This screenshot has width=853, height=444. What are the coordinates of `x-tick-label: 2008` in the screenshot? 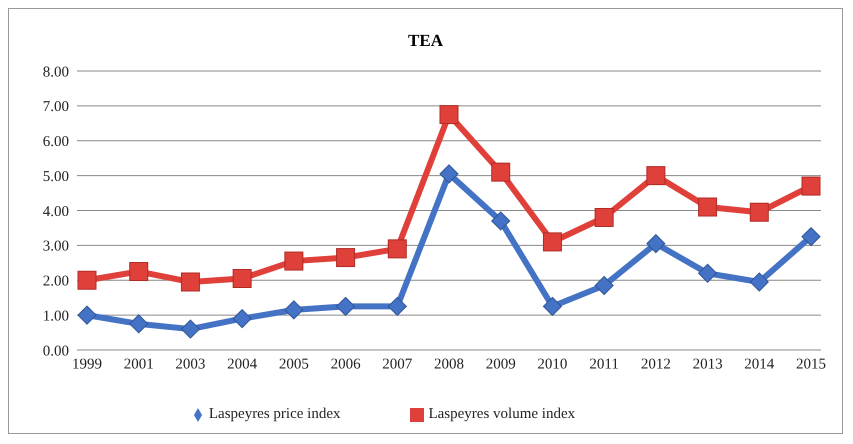 It's located at (449, 364).